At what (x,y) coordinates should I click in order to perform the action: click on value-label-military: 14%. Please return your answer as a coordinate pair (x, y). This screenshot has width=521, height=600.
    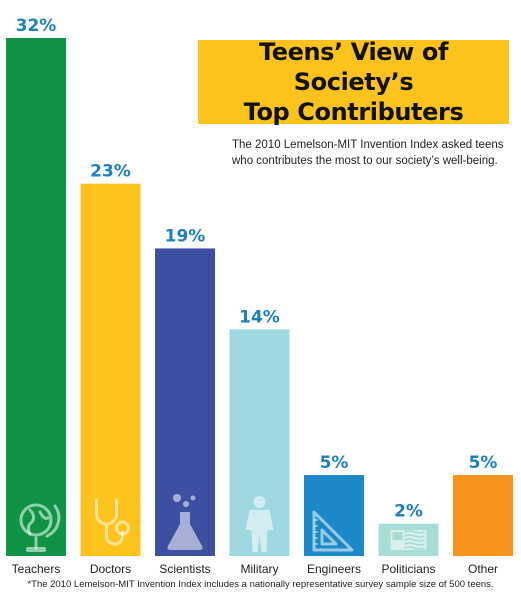
    Looking at the image, I should click on (259, 317).